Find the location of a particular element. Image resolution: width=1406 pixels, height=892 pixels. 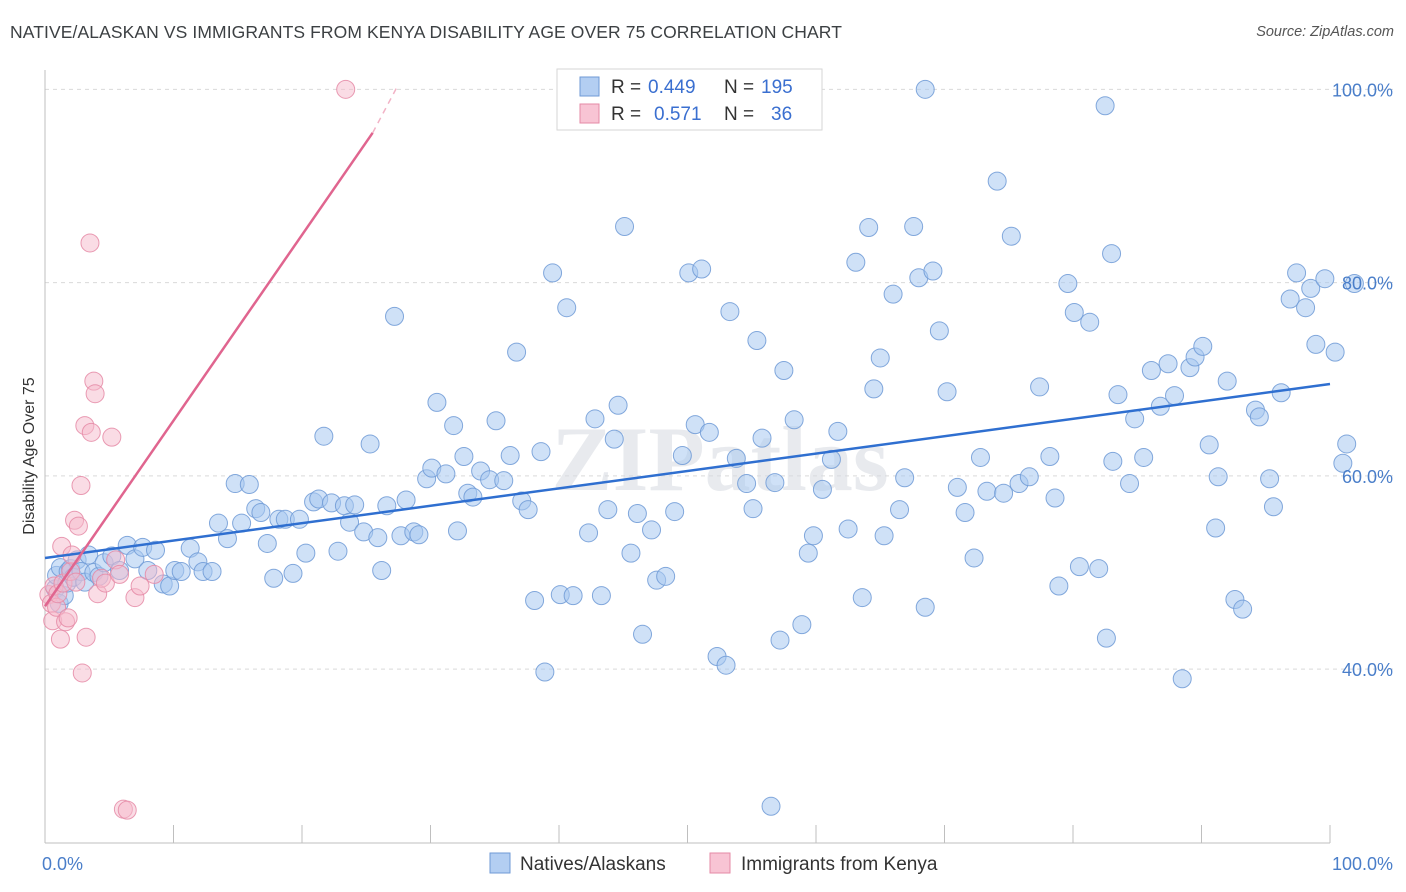

legend-swatch-blue is located at coordinates (589, 86).